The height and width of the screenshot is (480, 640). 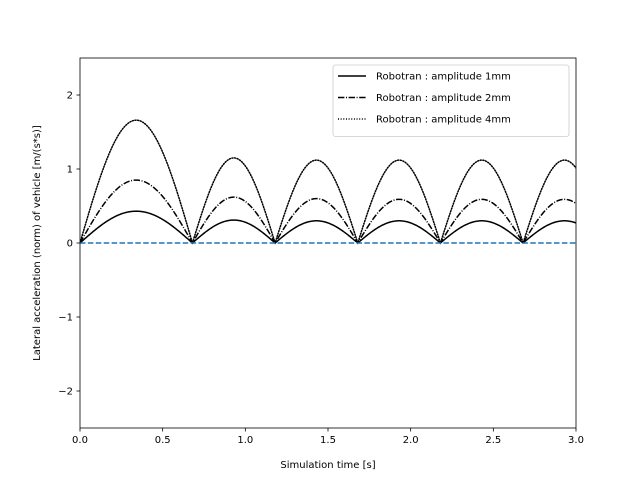 I want to click on x-tick-label: 2.0, so click(x=411, y=440).